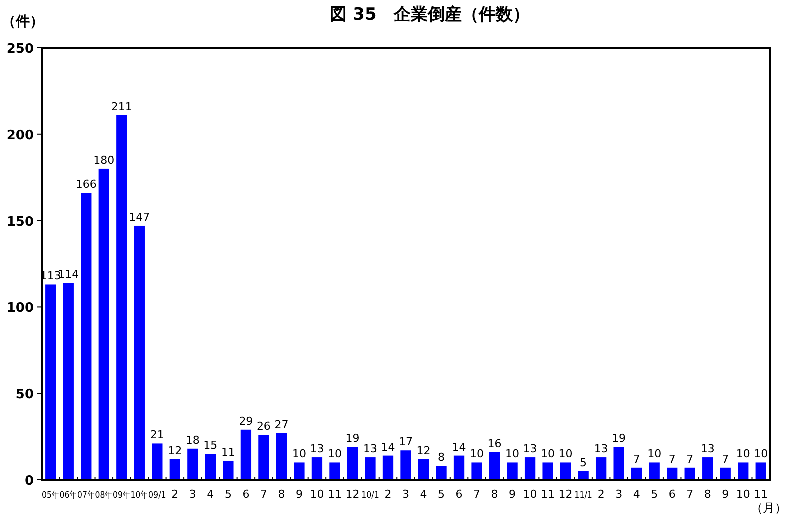 Image resolution: width=789 pixels, height=518 pixels. I want to click on data-label: 166, so click(86, 185).